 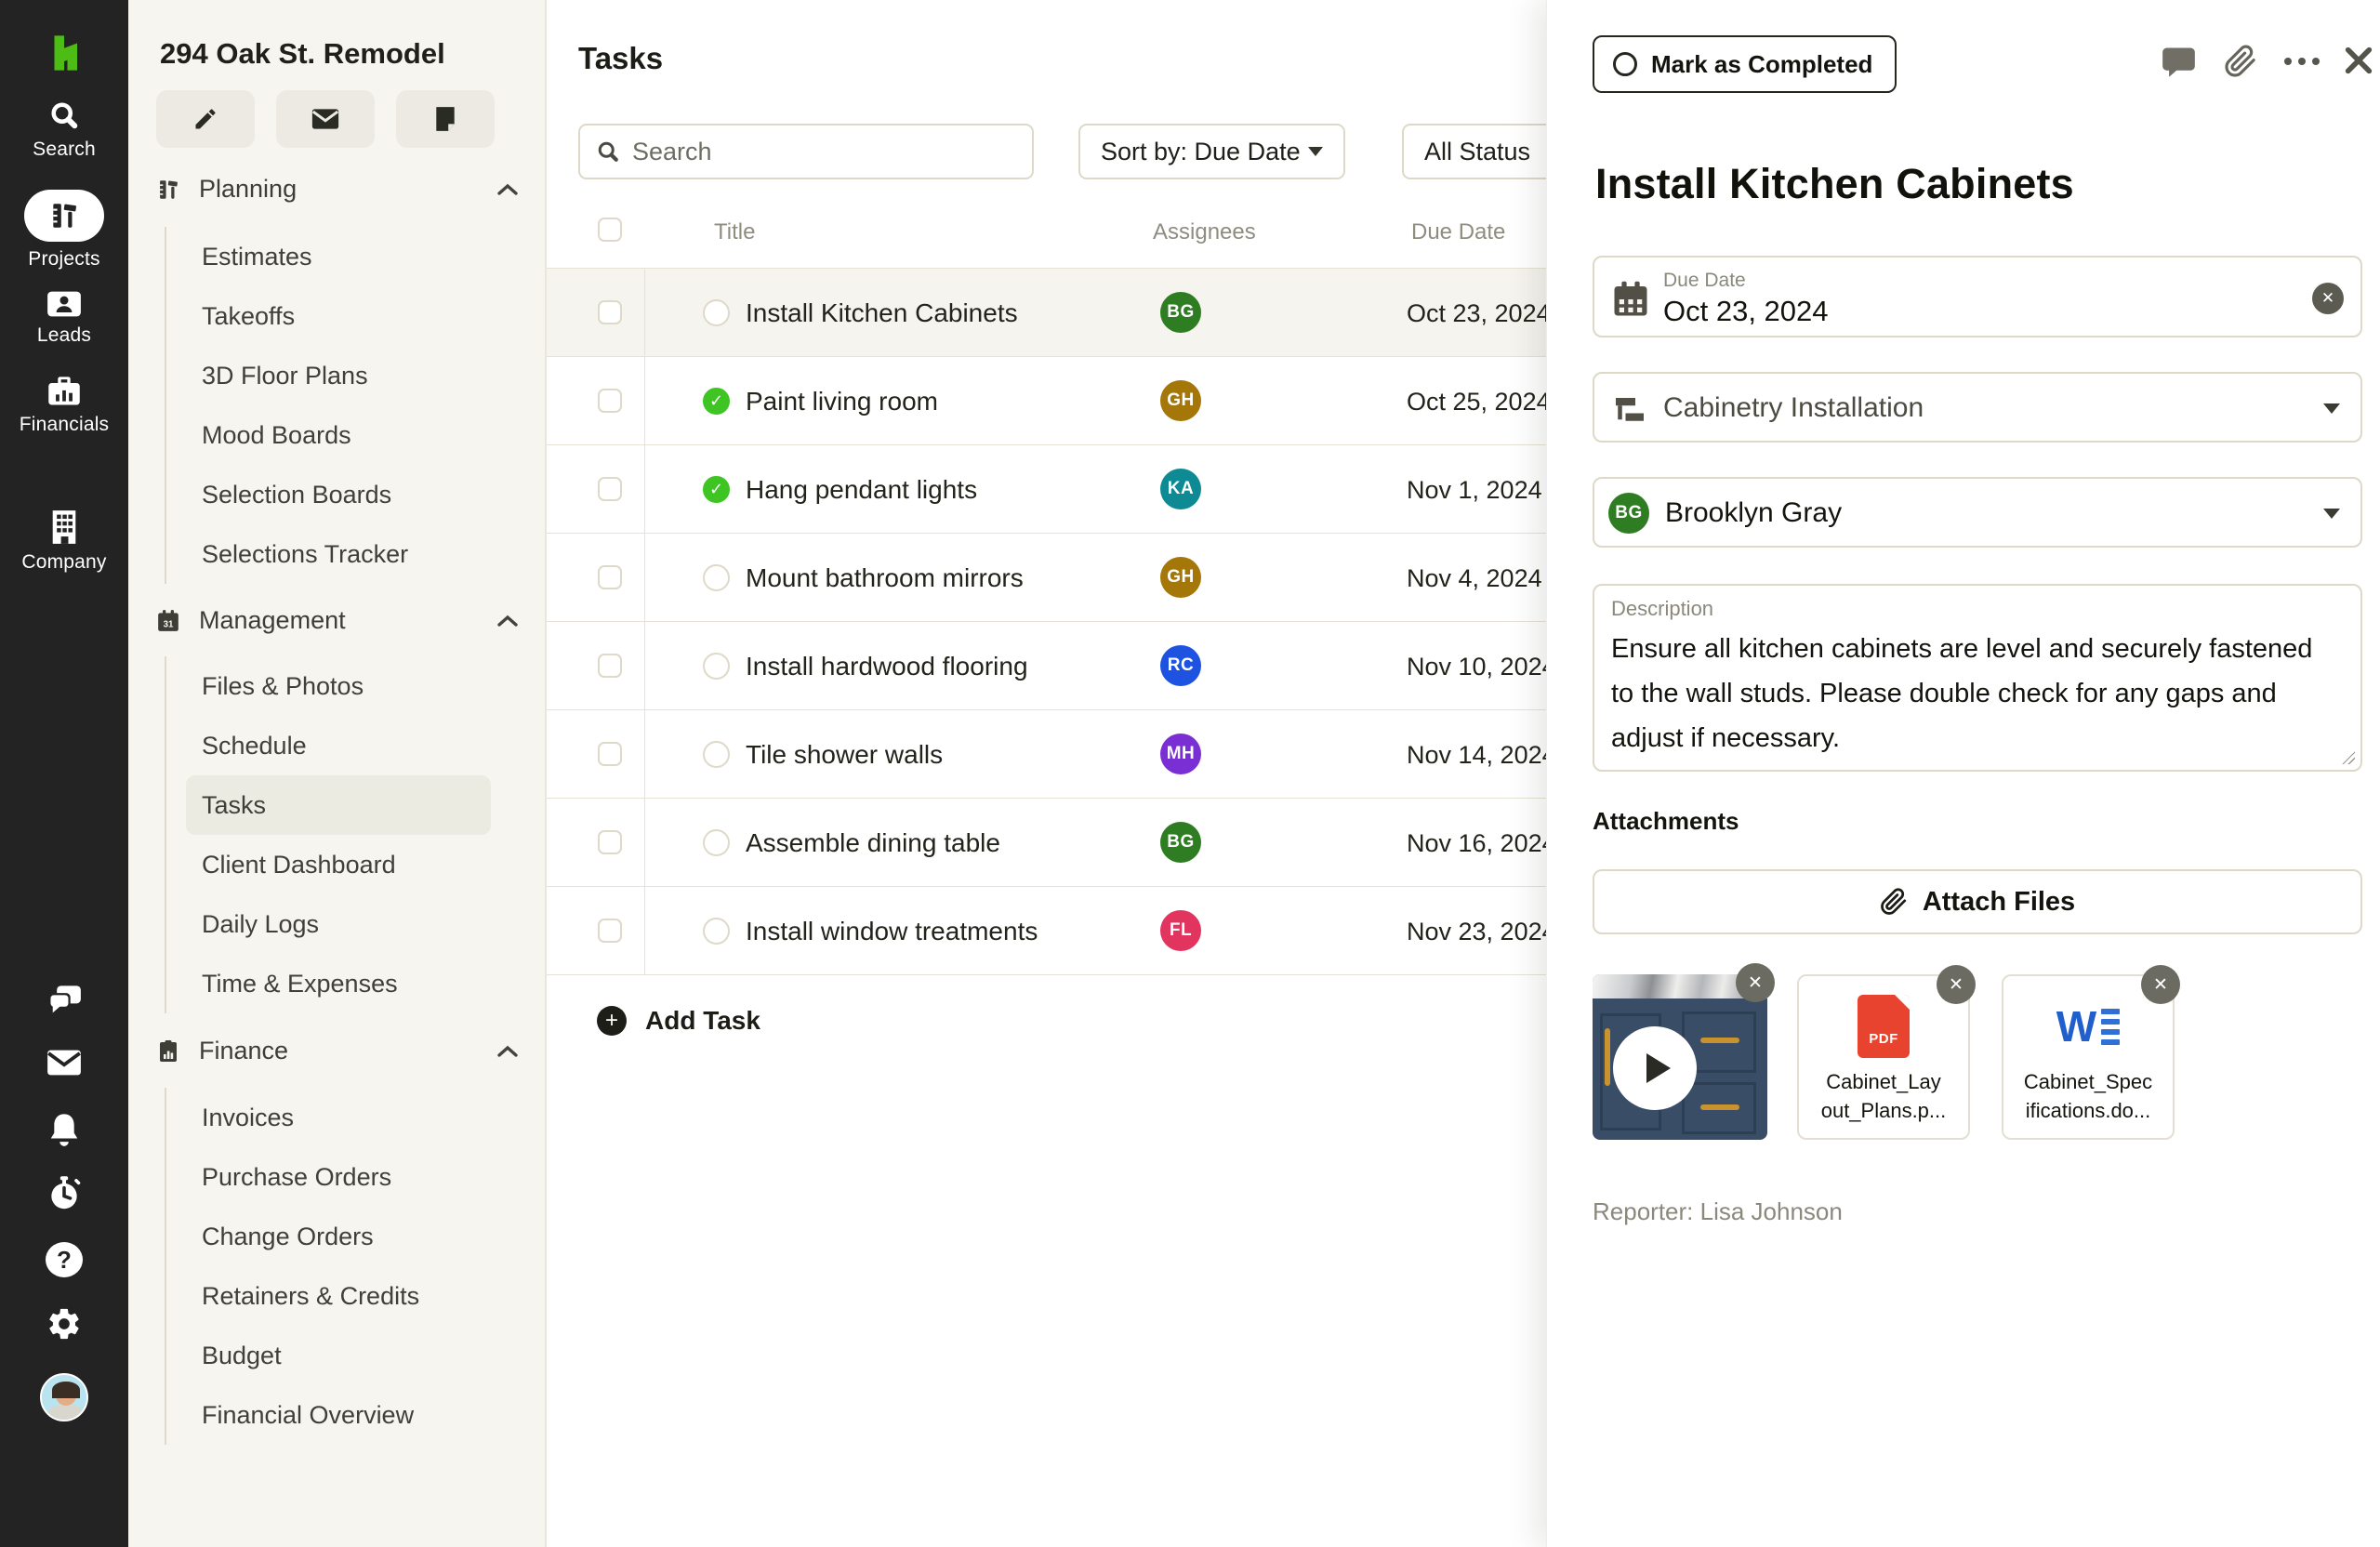 I want to click on rail-item-leads: Leads, so click(x=64, y=318).